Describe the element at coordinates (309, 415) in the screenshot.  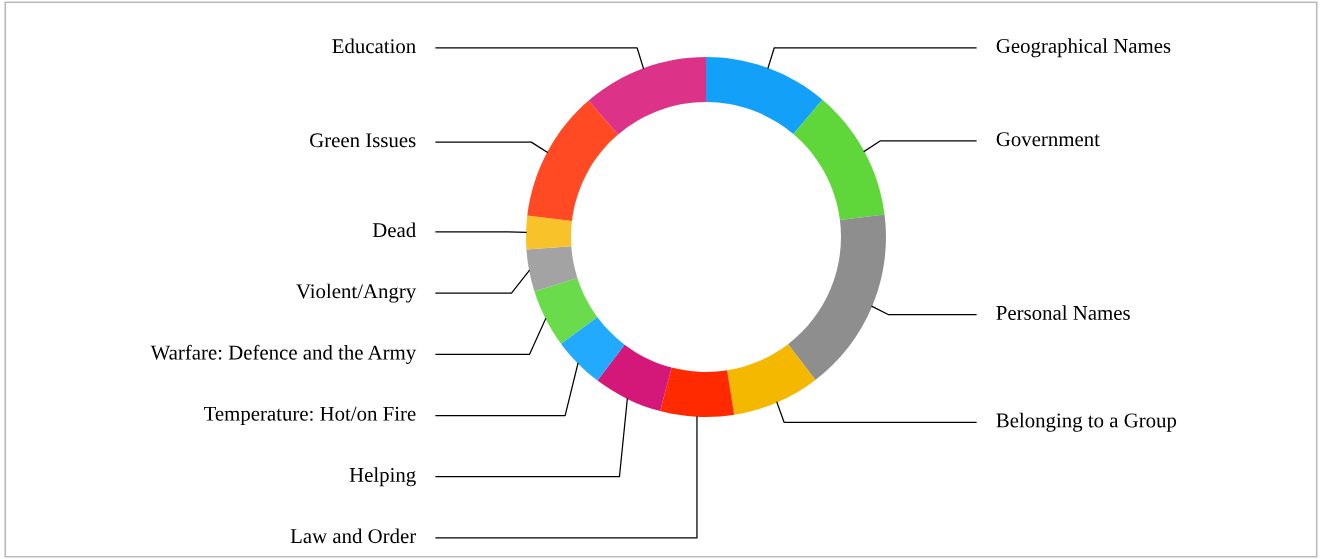
I see `slice-label: Temperature: Hot/on Fire` at that location.